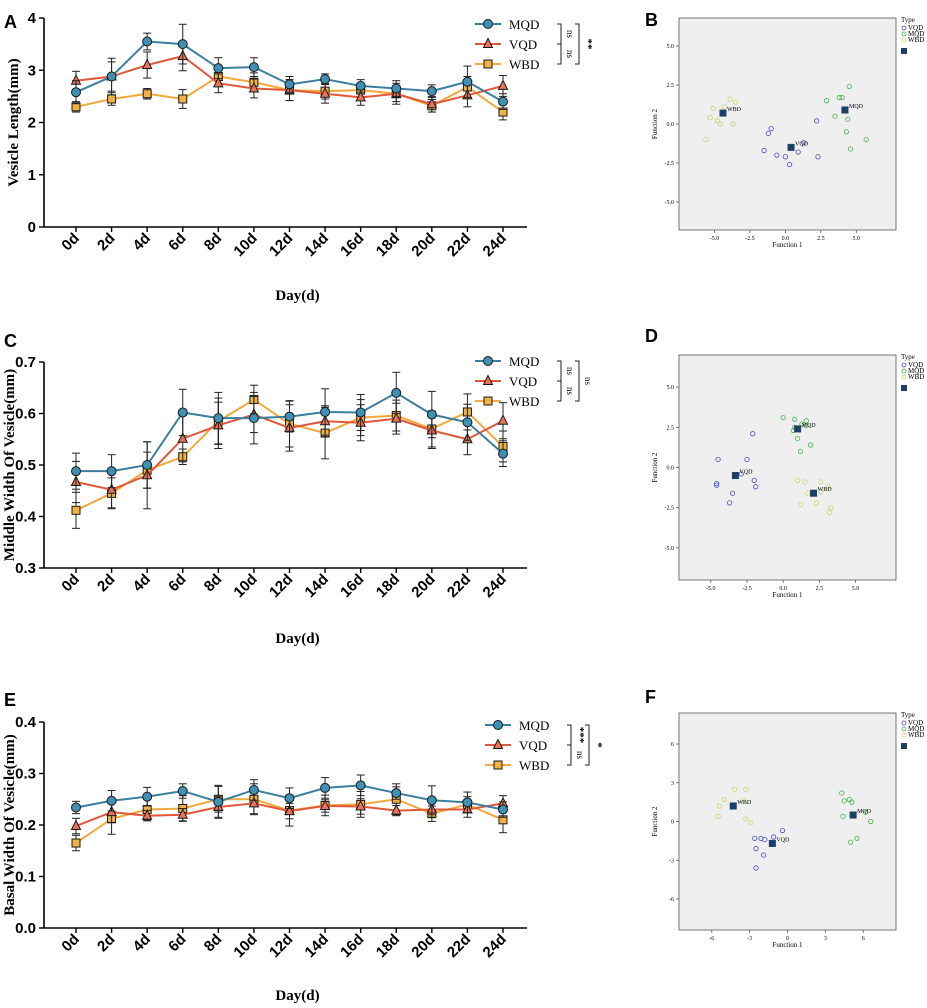 This screenshot has width=927, height=1008. I want to click on centroid-label: MQD, so click(856, 107).